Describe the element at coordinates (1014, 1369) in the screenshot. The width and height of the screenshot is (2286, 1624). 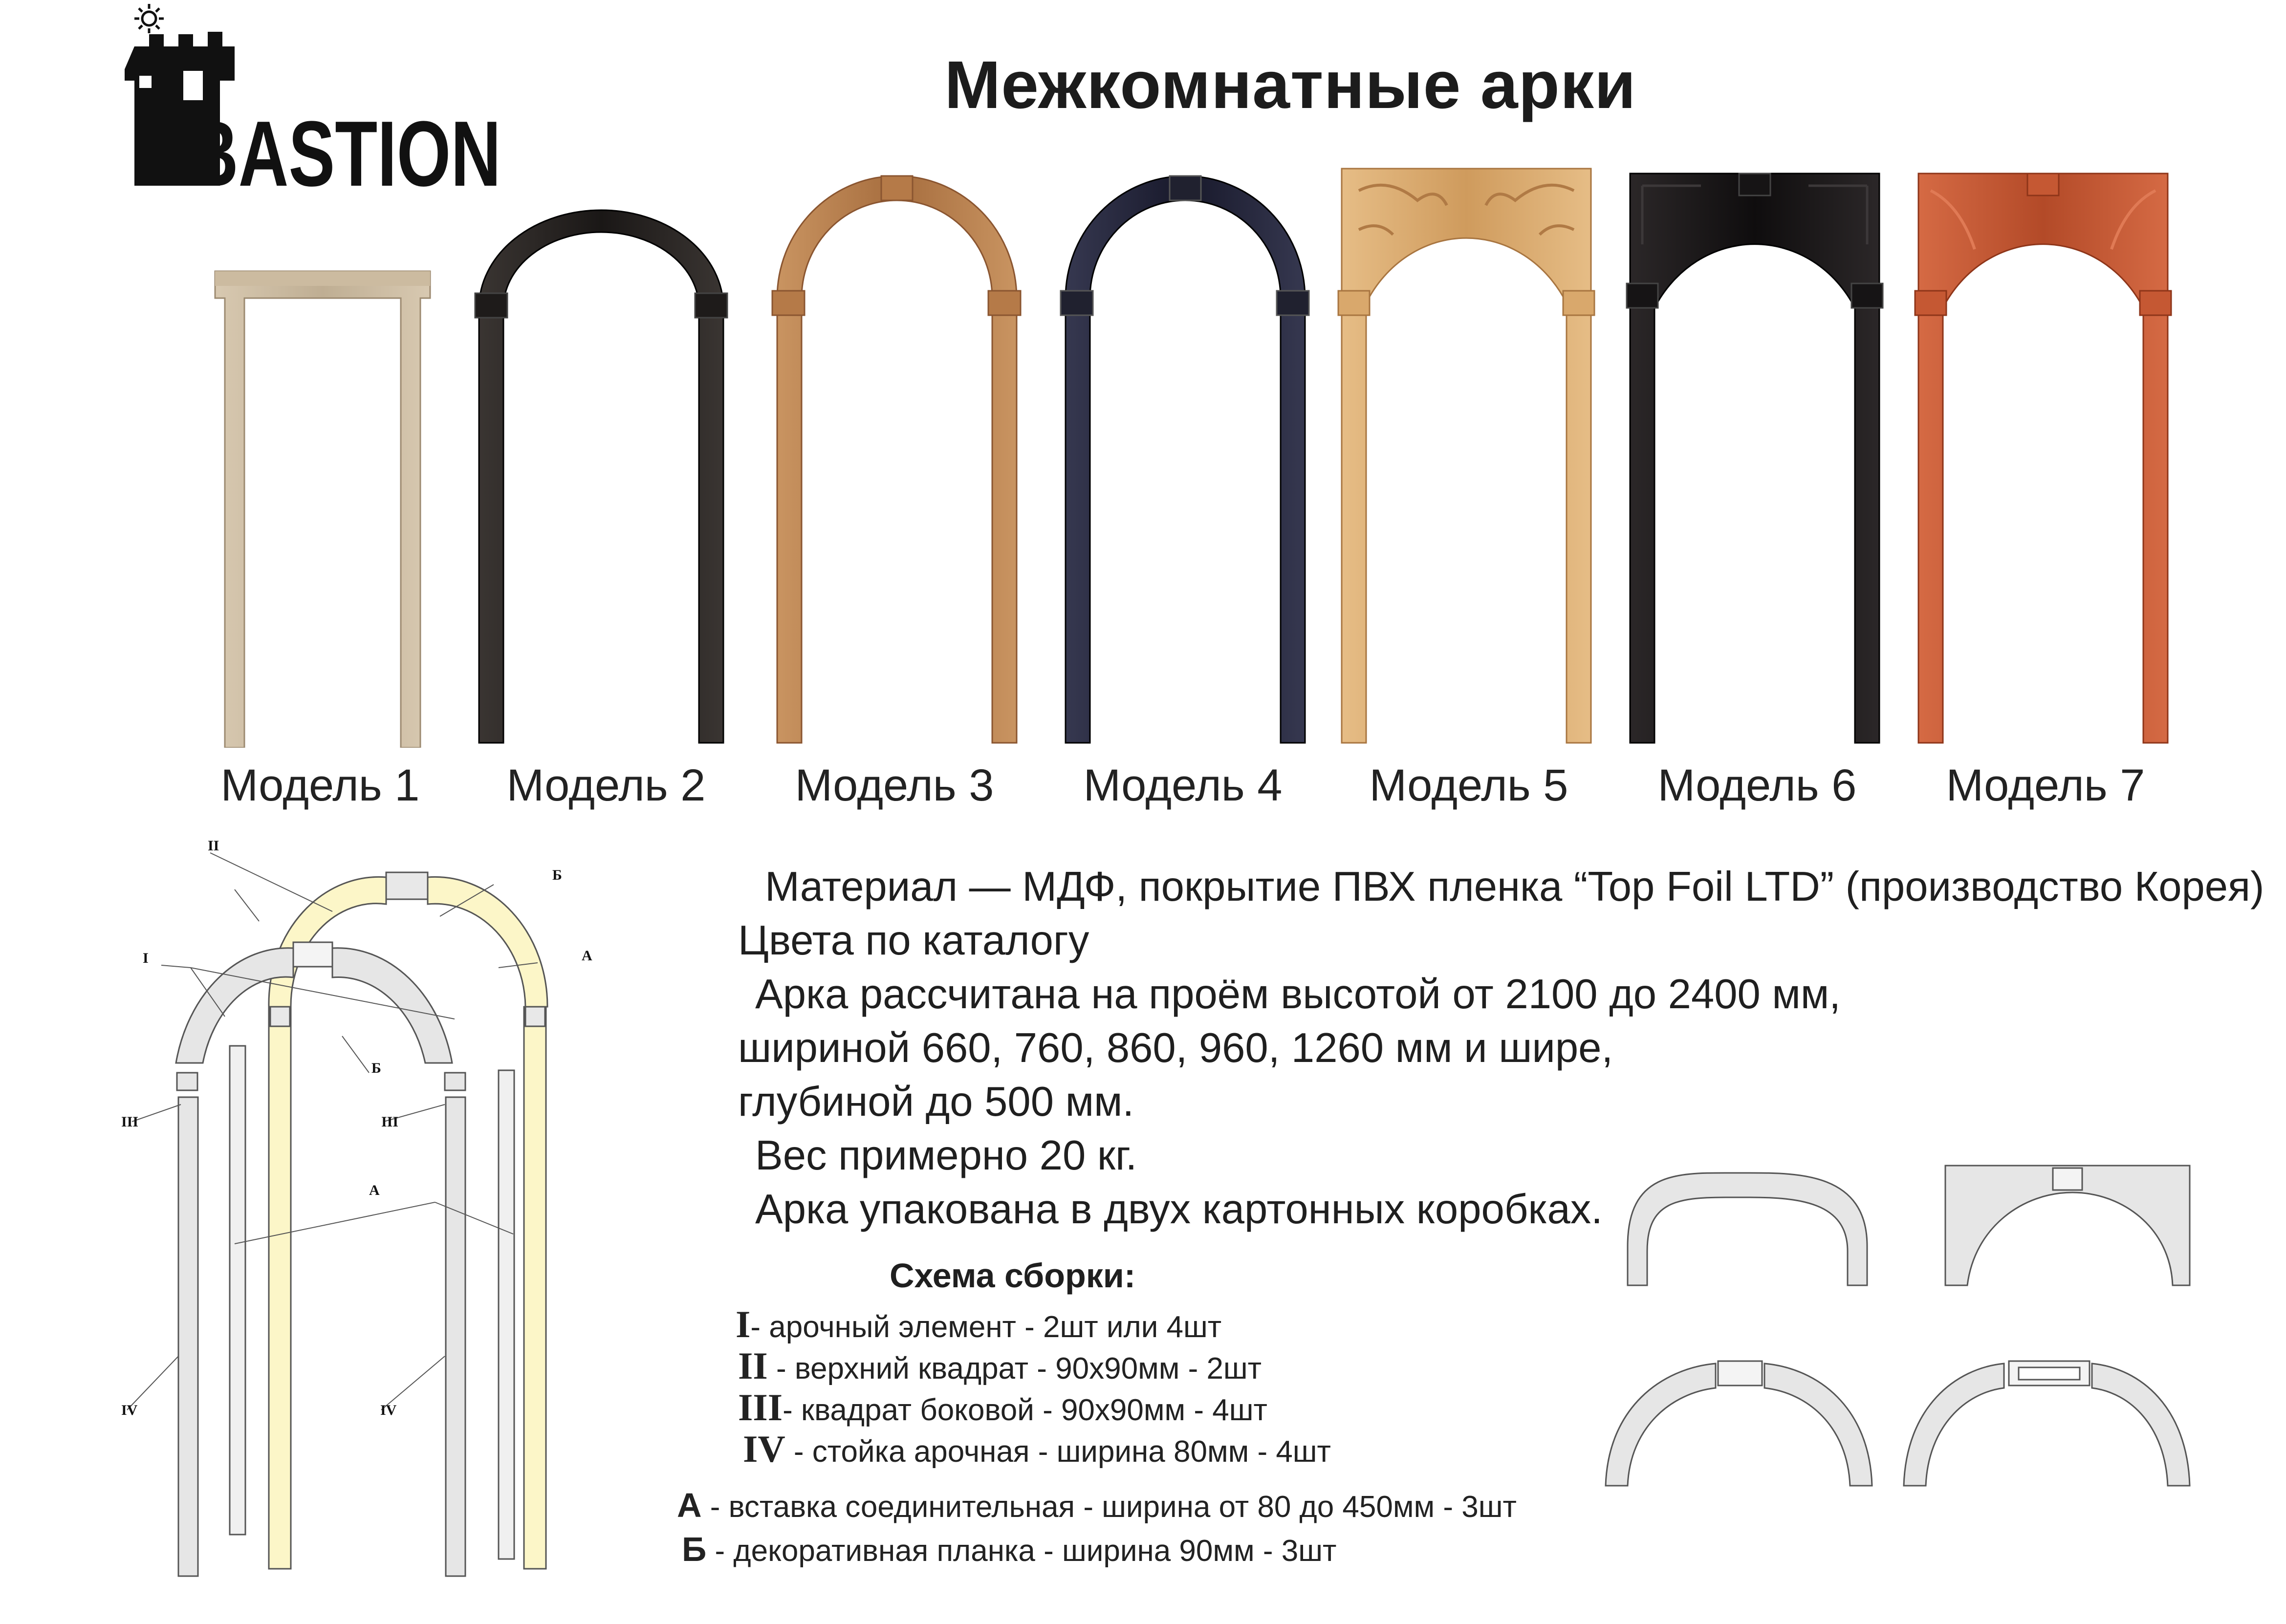
I see `legend-text: - верхний квадрат - 90х90мм - 2шт` at that location.